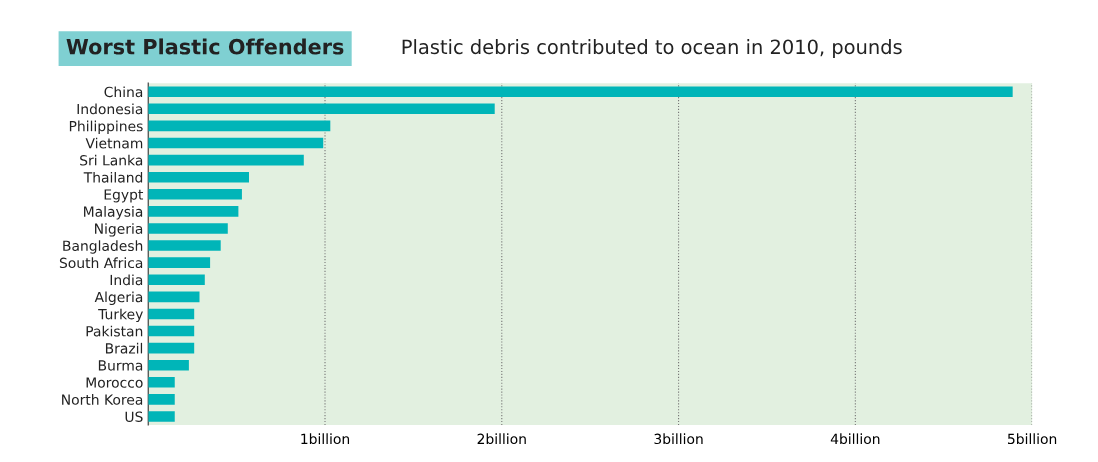  Describe the element at coordinates (114, 143) in the screenshot. I see `y-tick-label: Vietnam` at that location.